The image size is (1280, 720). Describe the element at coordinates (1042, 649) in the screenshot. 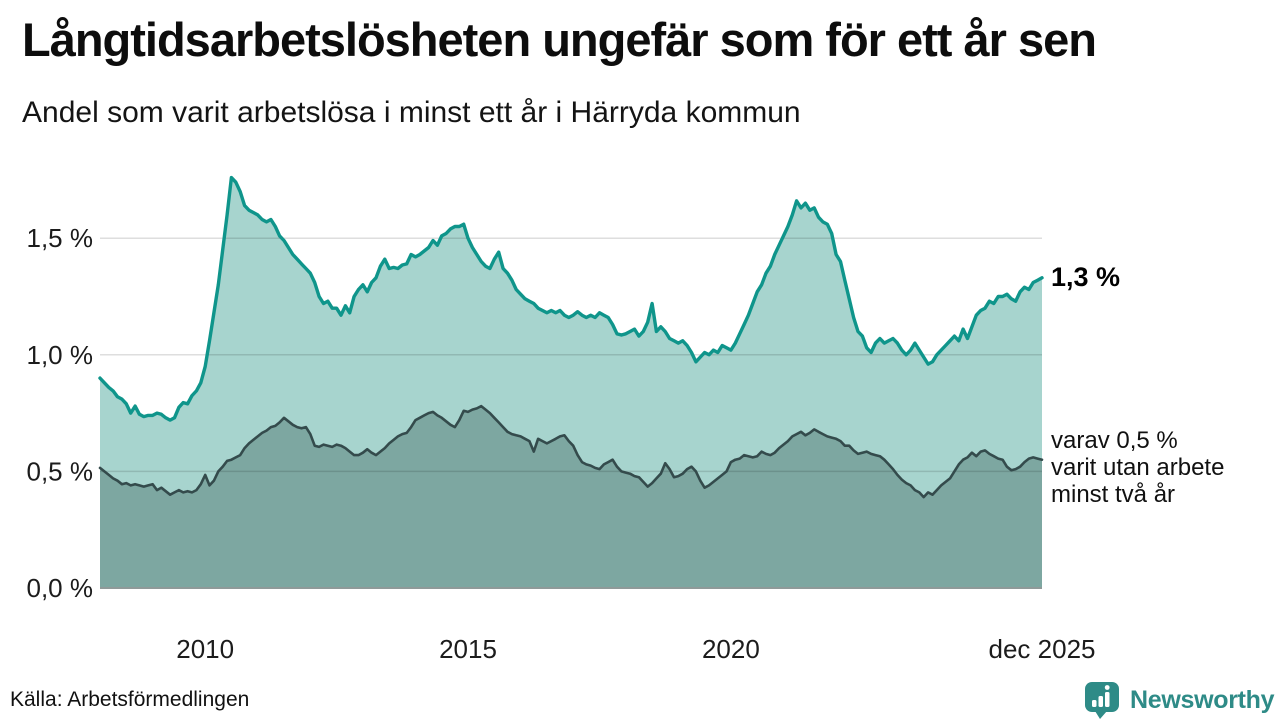

I see `x-tick-label: dec 2025` at that location.